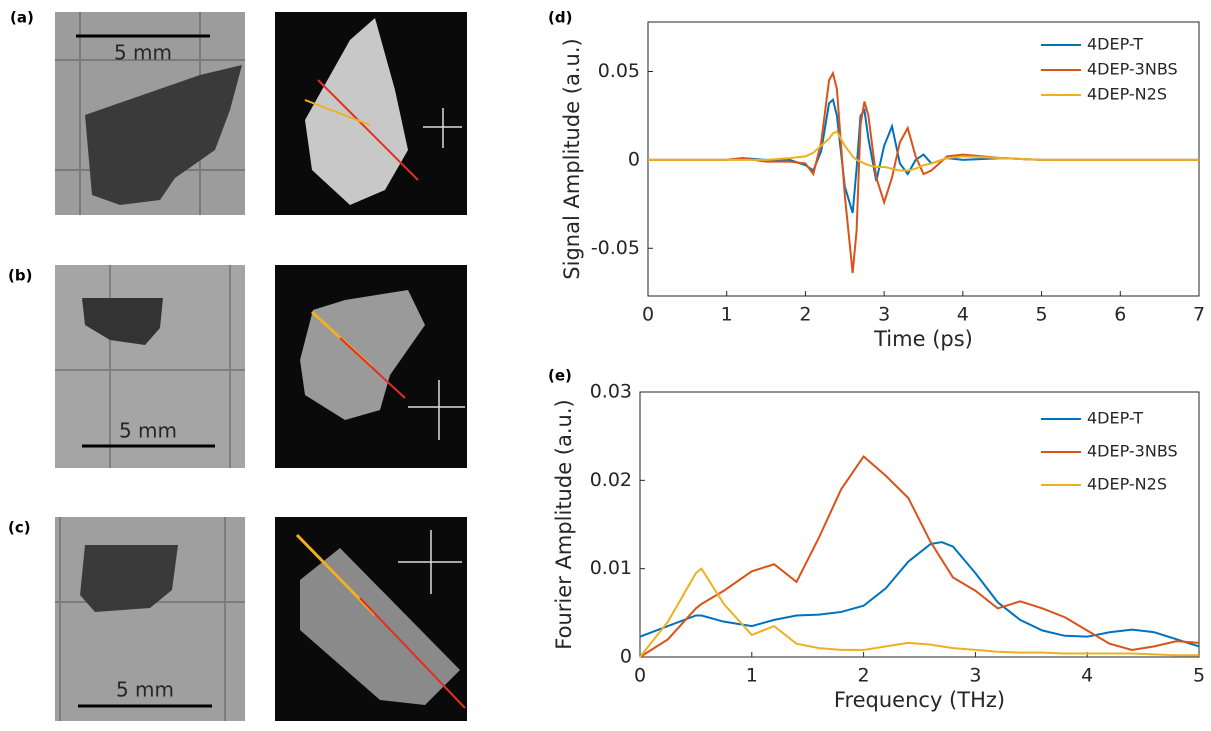  What do you see at coordinates (572, 158) in the screenshot?
I see `y-axis-label: Signal Amplitude (a.u.)` at bounding box center [572, 158].